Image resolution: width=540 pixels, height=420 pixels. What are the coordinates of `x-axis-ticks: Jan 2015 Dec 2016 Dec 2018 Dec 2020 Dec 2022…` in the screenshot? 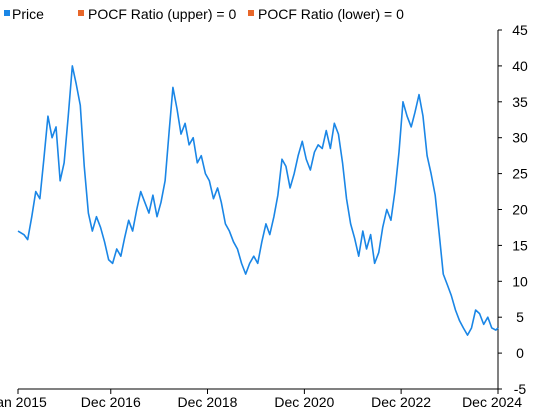 It's located at (261, 399).